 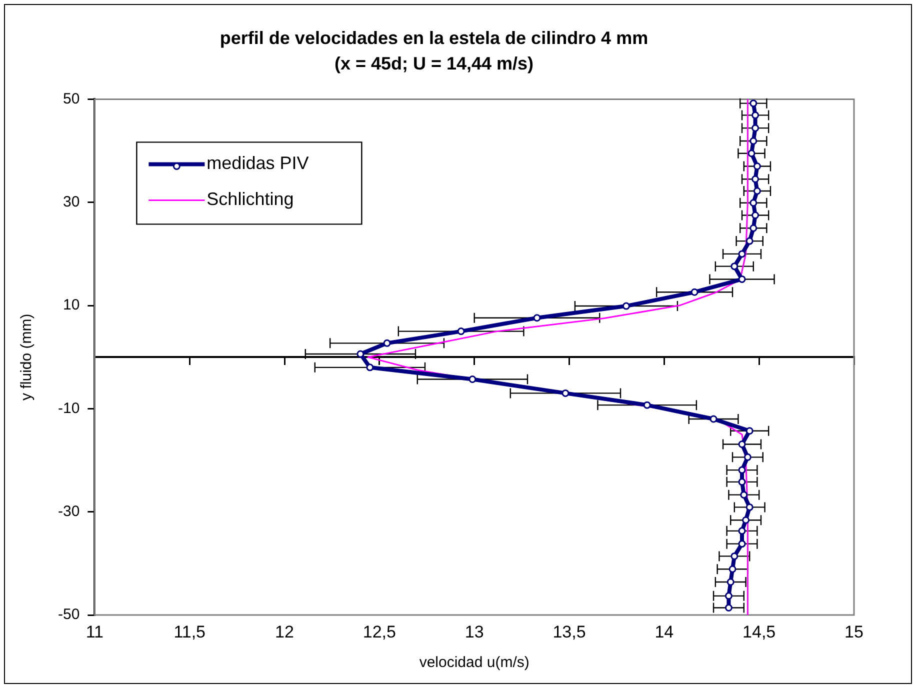 I want to click on y-tick-label: 30, so click(x=71, y=202).